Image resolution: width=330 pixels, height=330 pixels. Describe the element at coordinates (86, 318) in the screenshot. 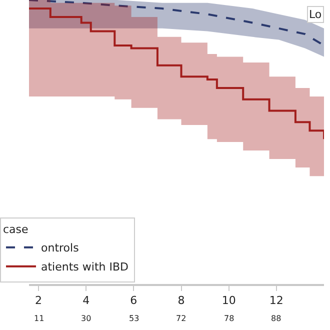

I see `text: 30` at that location.